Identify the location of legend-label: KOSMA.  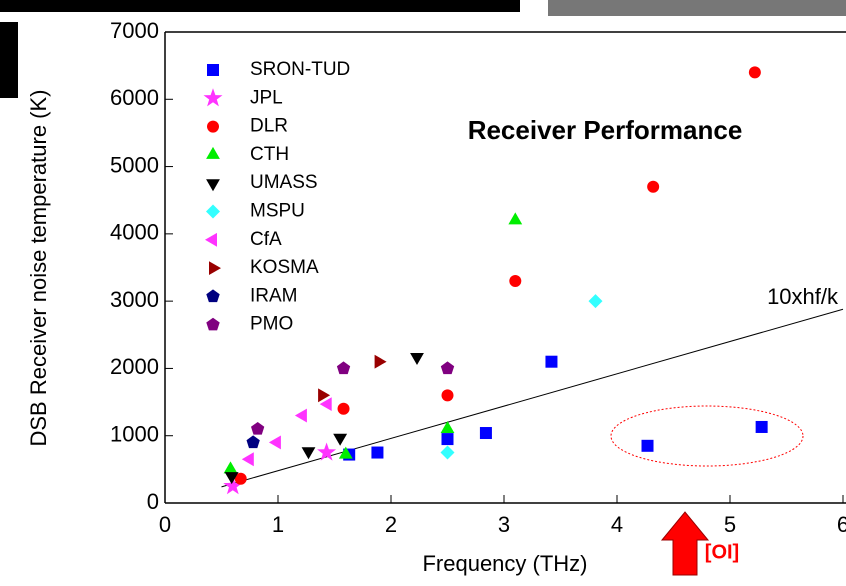
(284, 267).